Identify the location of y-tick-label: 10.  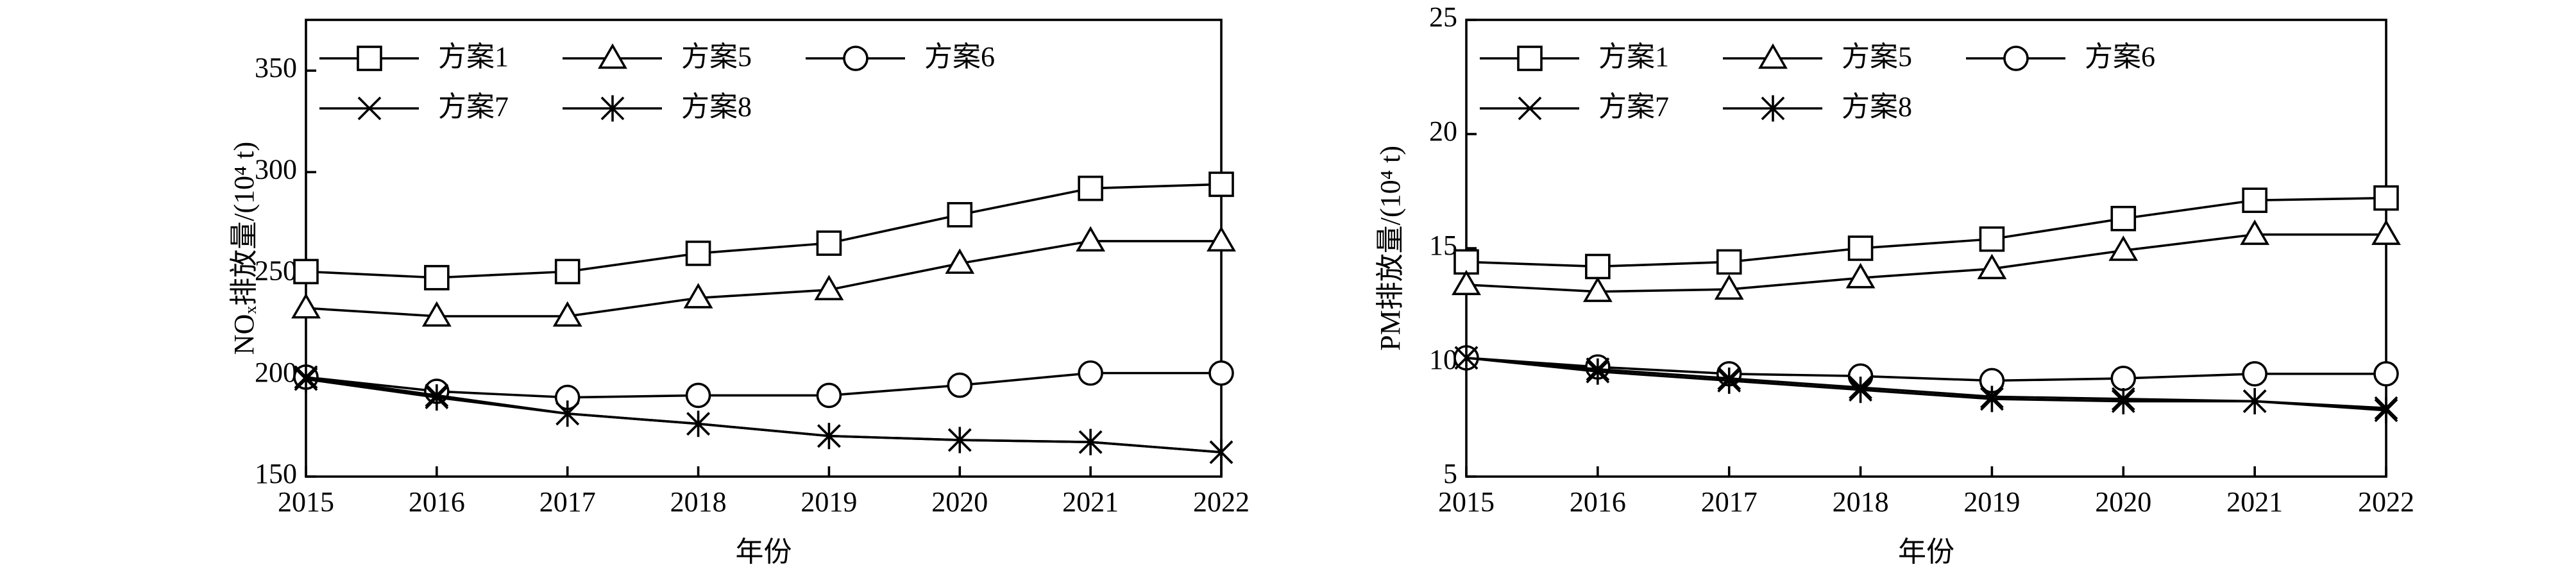
(1443, 359).